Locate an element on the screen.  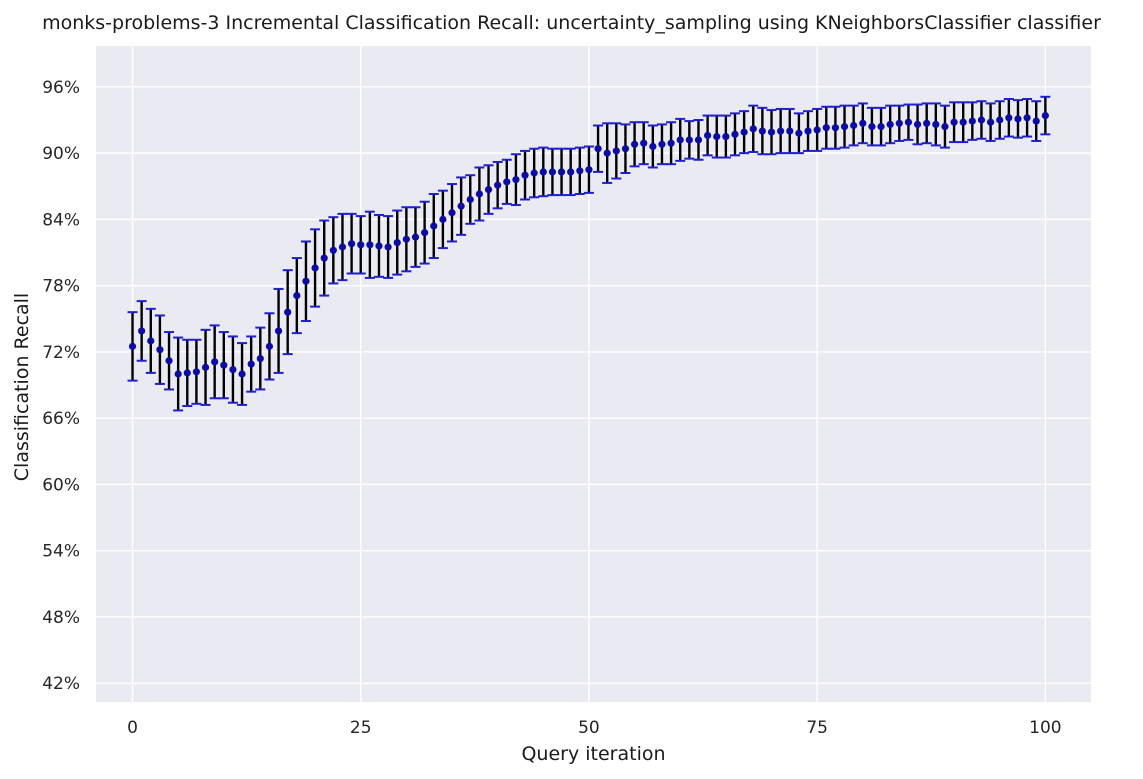
y-tick-label: 96% is located at coordinates (61, 88).